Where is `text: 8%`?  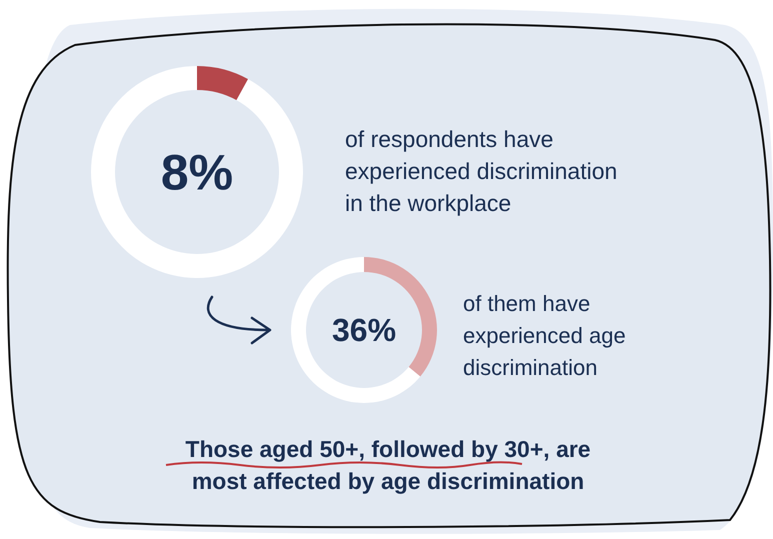
text: 8% is located at coordinates (197, 172).